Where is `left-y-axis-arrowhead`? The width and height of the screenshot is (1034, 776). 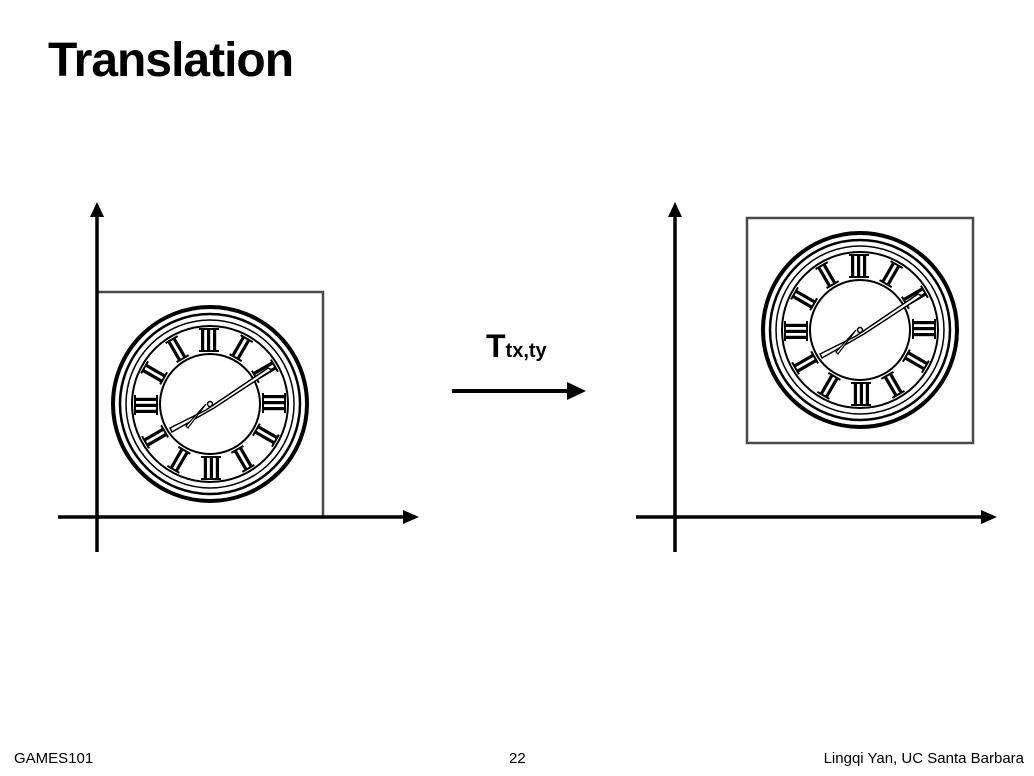
left-y-axis-arrowhead is located at coordinates (97, 209).